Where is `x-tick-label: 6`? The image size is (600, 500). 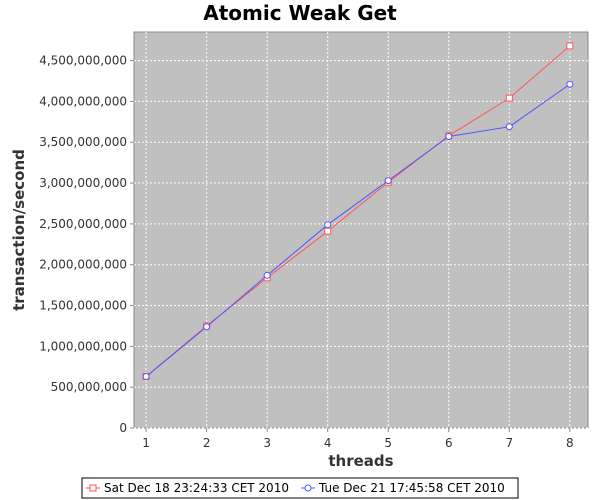
x-tick-label: 6 is located at coordinates (449, 443).